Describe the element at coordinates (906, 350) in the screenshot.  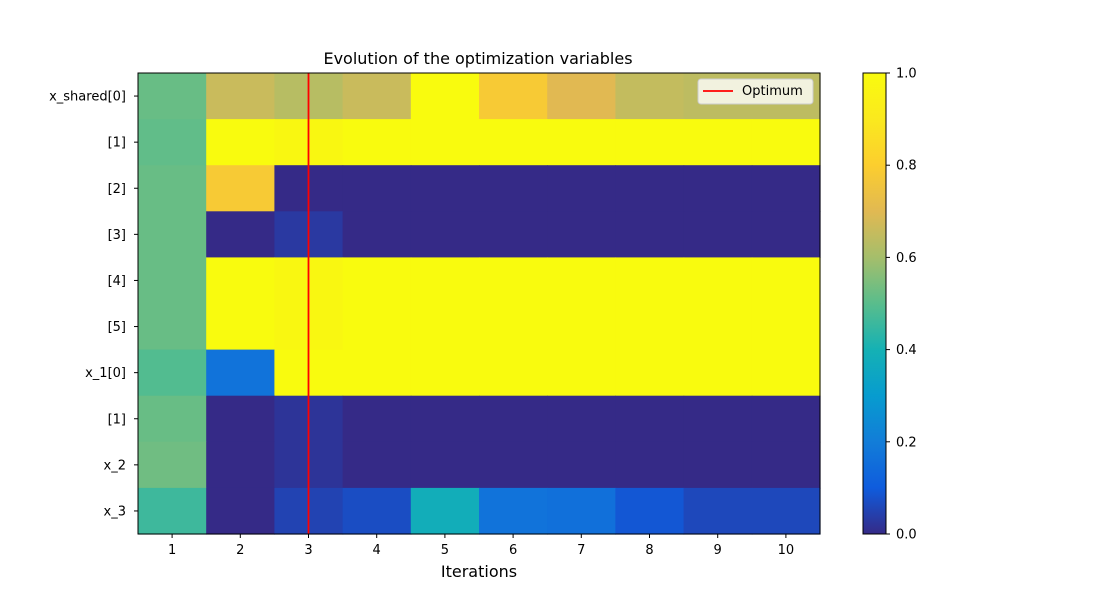
I see `colorbar-tick-label: 0.4` at that location.